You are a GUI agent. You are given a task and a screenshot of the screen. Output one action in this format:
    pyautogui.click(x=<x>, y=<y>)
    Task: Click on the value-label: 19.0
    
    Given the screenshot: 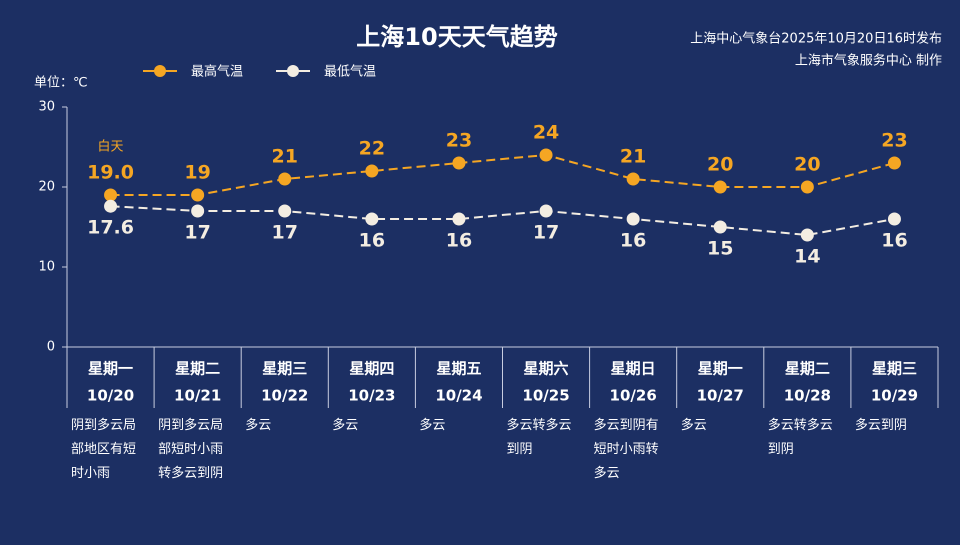 What is the action you would take?
    pyautogui.click(x=110, y=173)
    